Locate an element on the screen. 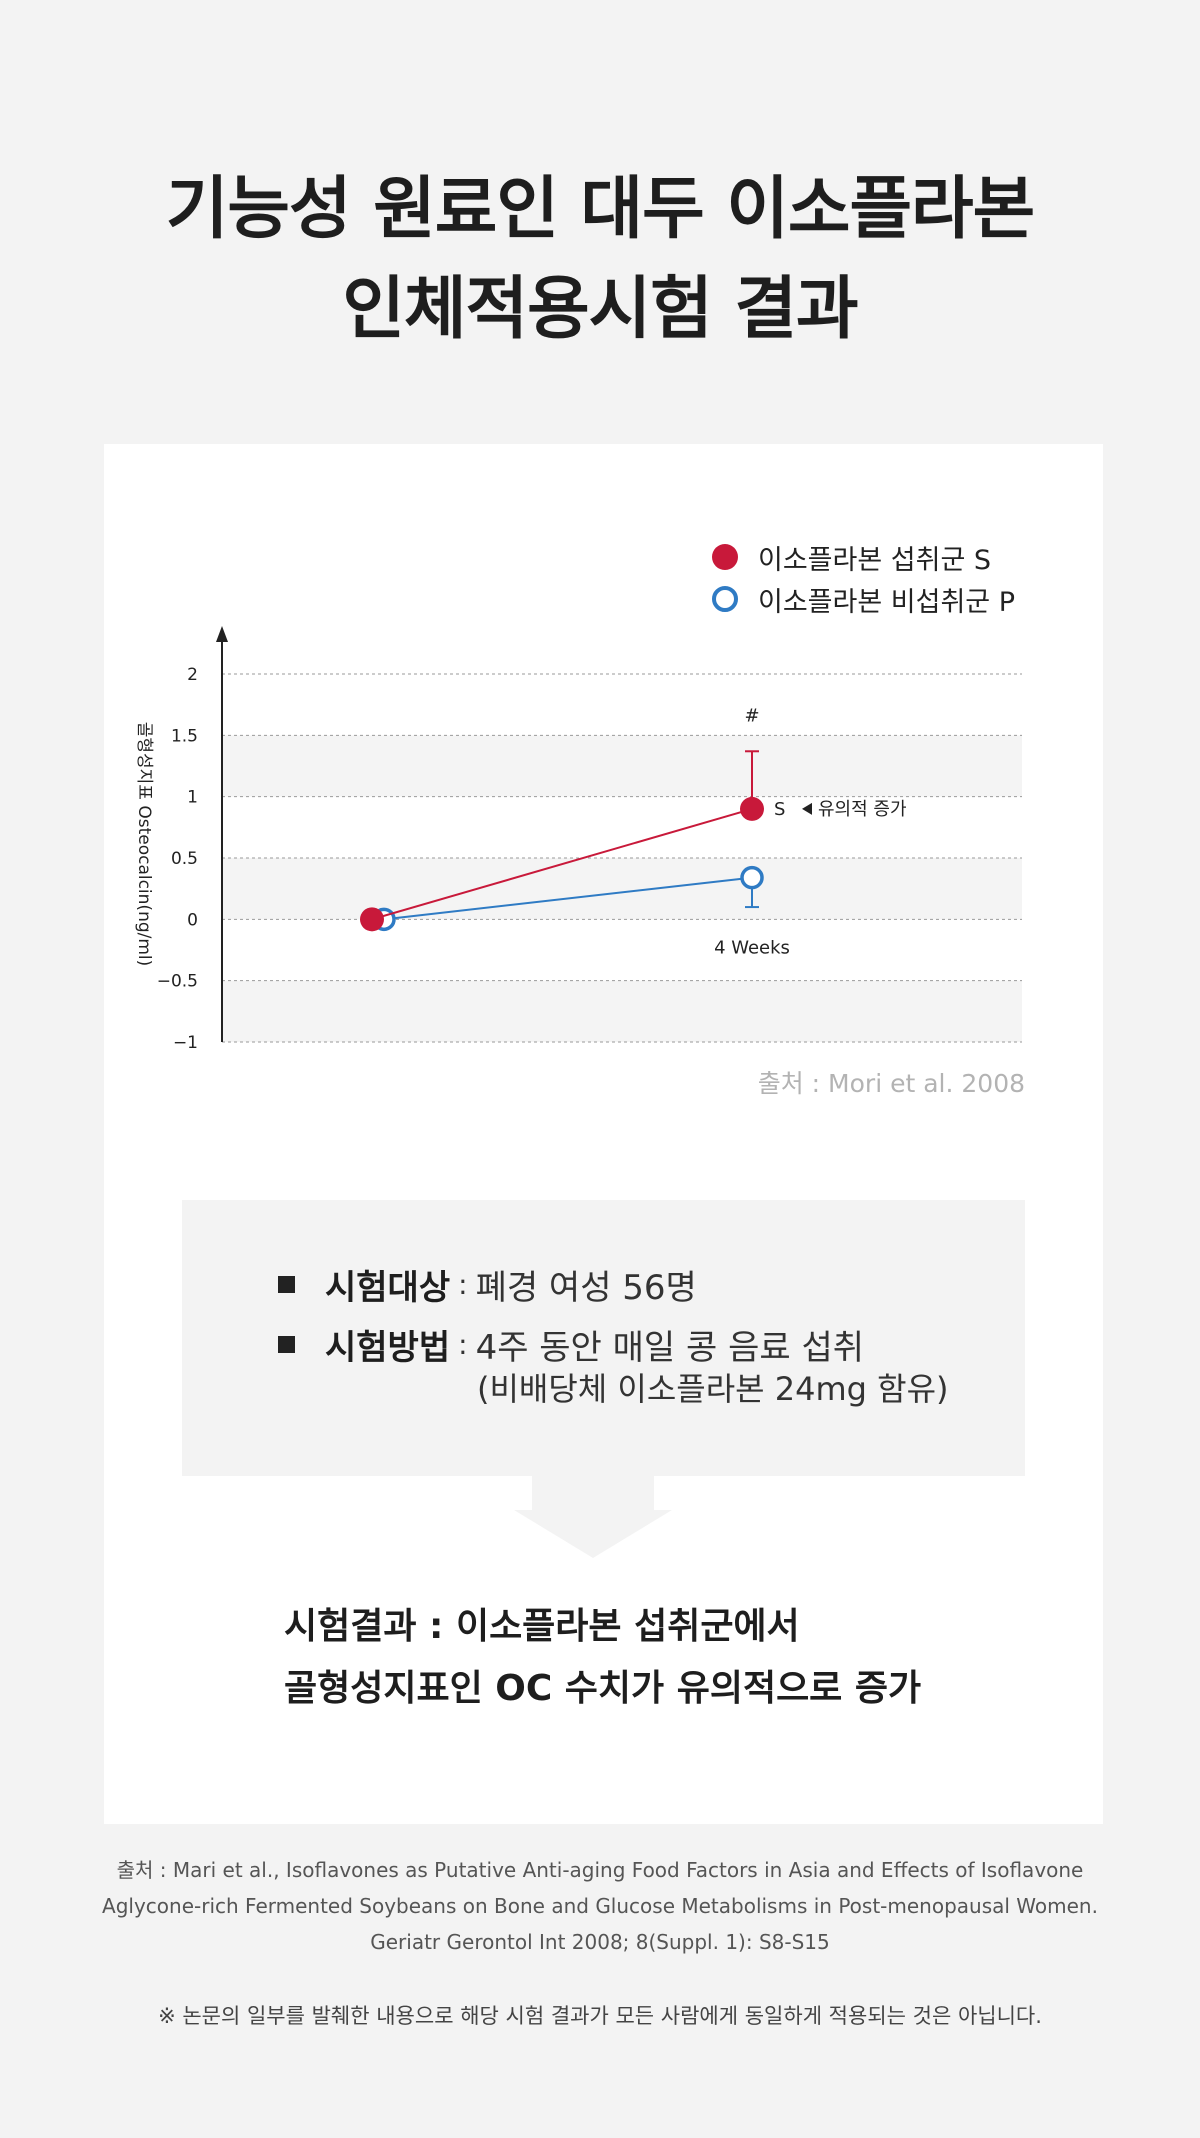 Image resolution: width=1200 pixels, height=2138 pixels. y-tick-label: −1 is located at coordinates (185, 1043).